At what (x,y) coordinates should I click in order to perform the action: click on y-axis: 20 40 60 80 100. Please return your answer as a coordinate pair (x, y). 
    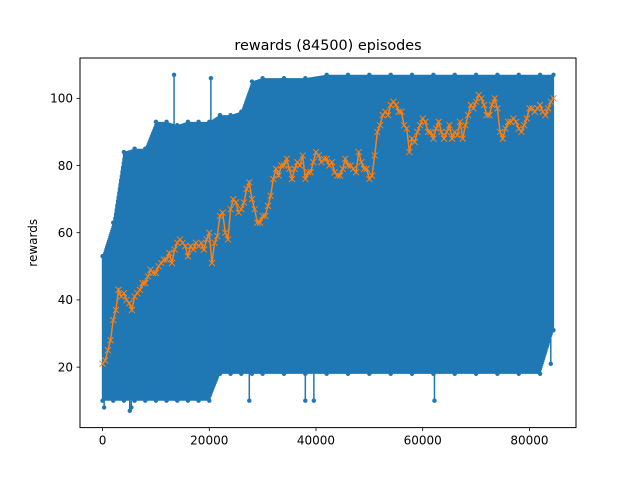
    Looking at the image, I should click on (65, 233).